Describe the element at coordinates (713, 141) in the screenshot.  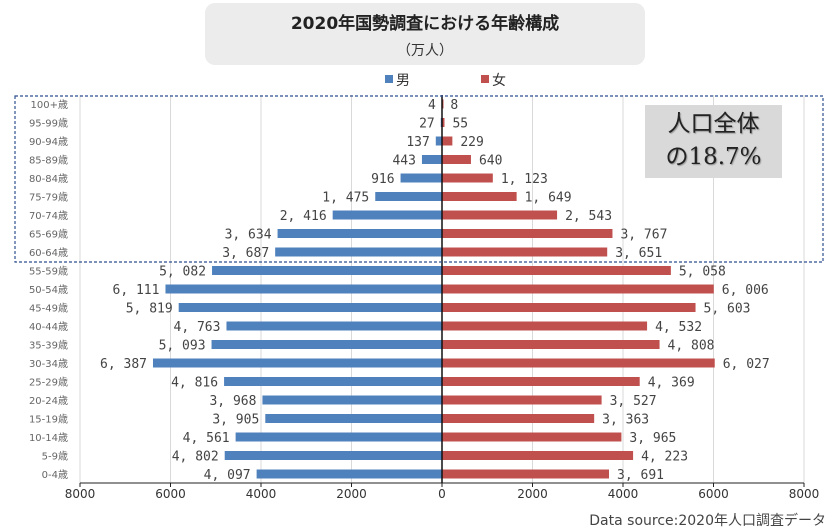
I see `highlight-annotation: 人口全体 の18.7%` at that location.